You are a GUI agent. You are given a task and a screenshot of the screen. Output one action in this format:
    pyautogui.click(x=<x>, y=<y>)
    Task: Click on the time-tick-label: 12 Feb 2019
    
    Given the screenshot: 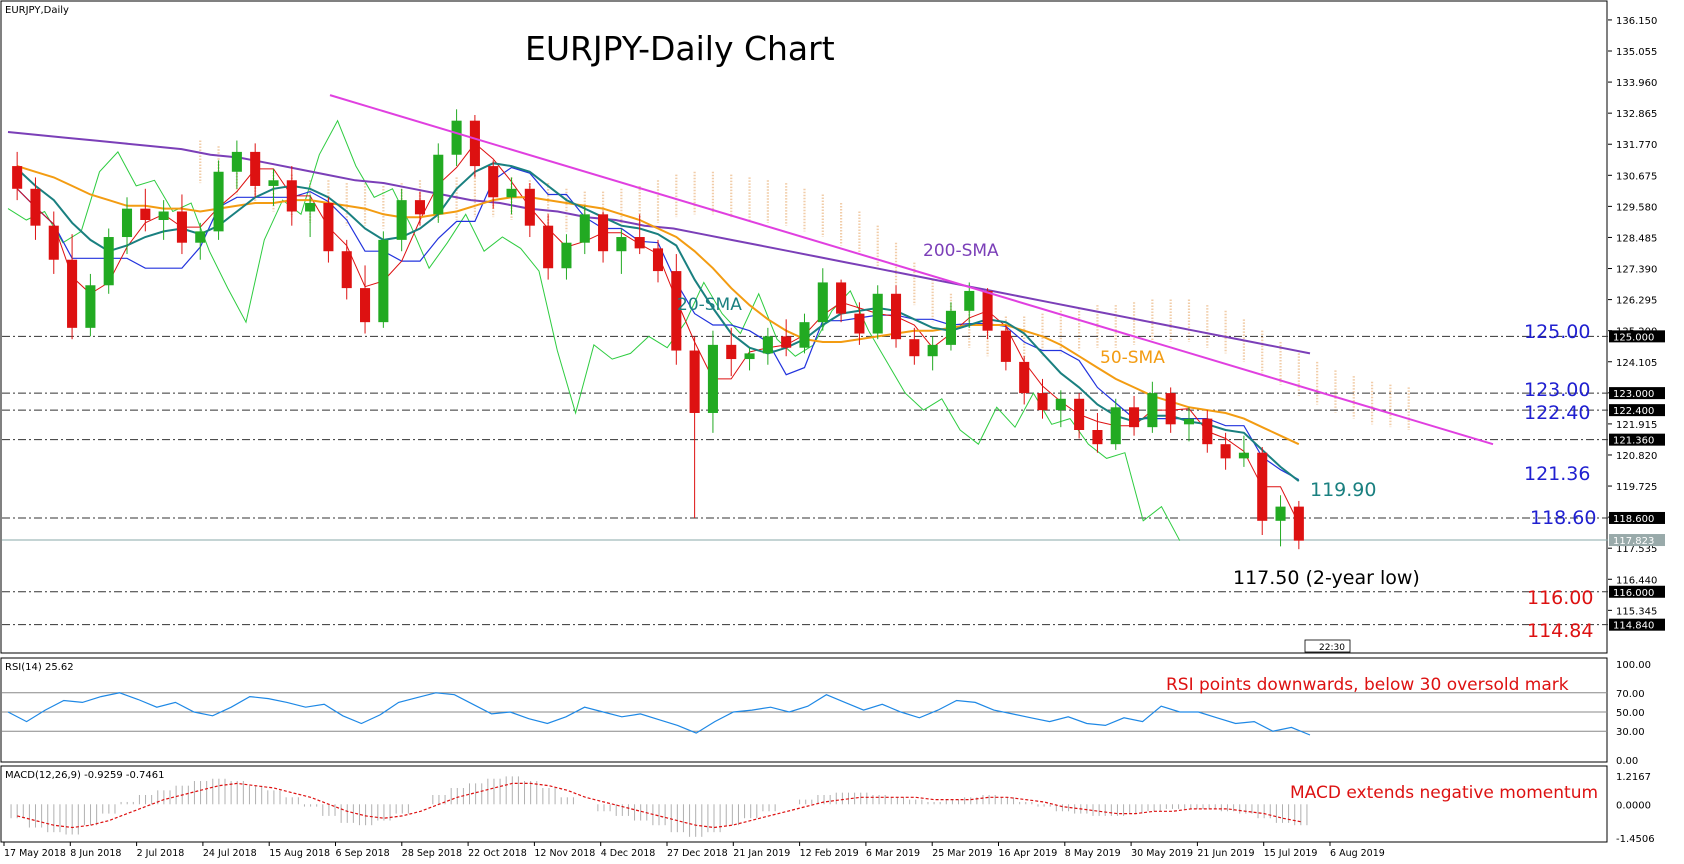 What is the action you would take?
    pyautogui.click(x=829, y=853)
    